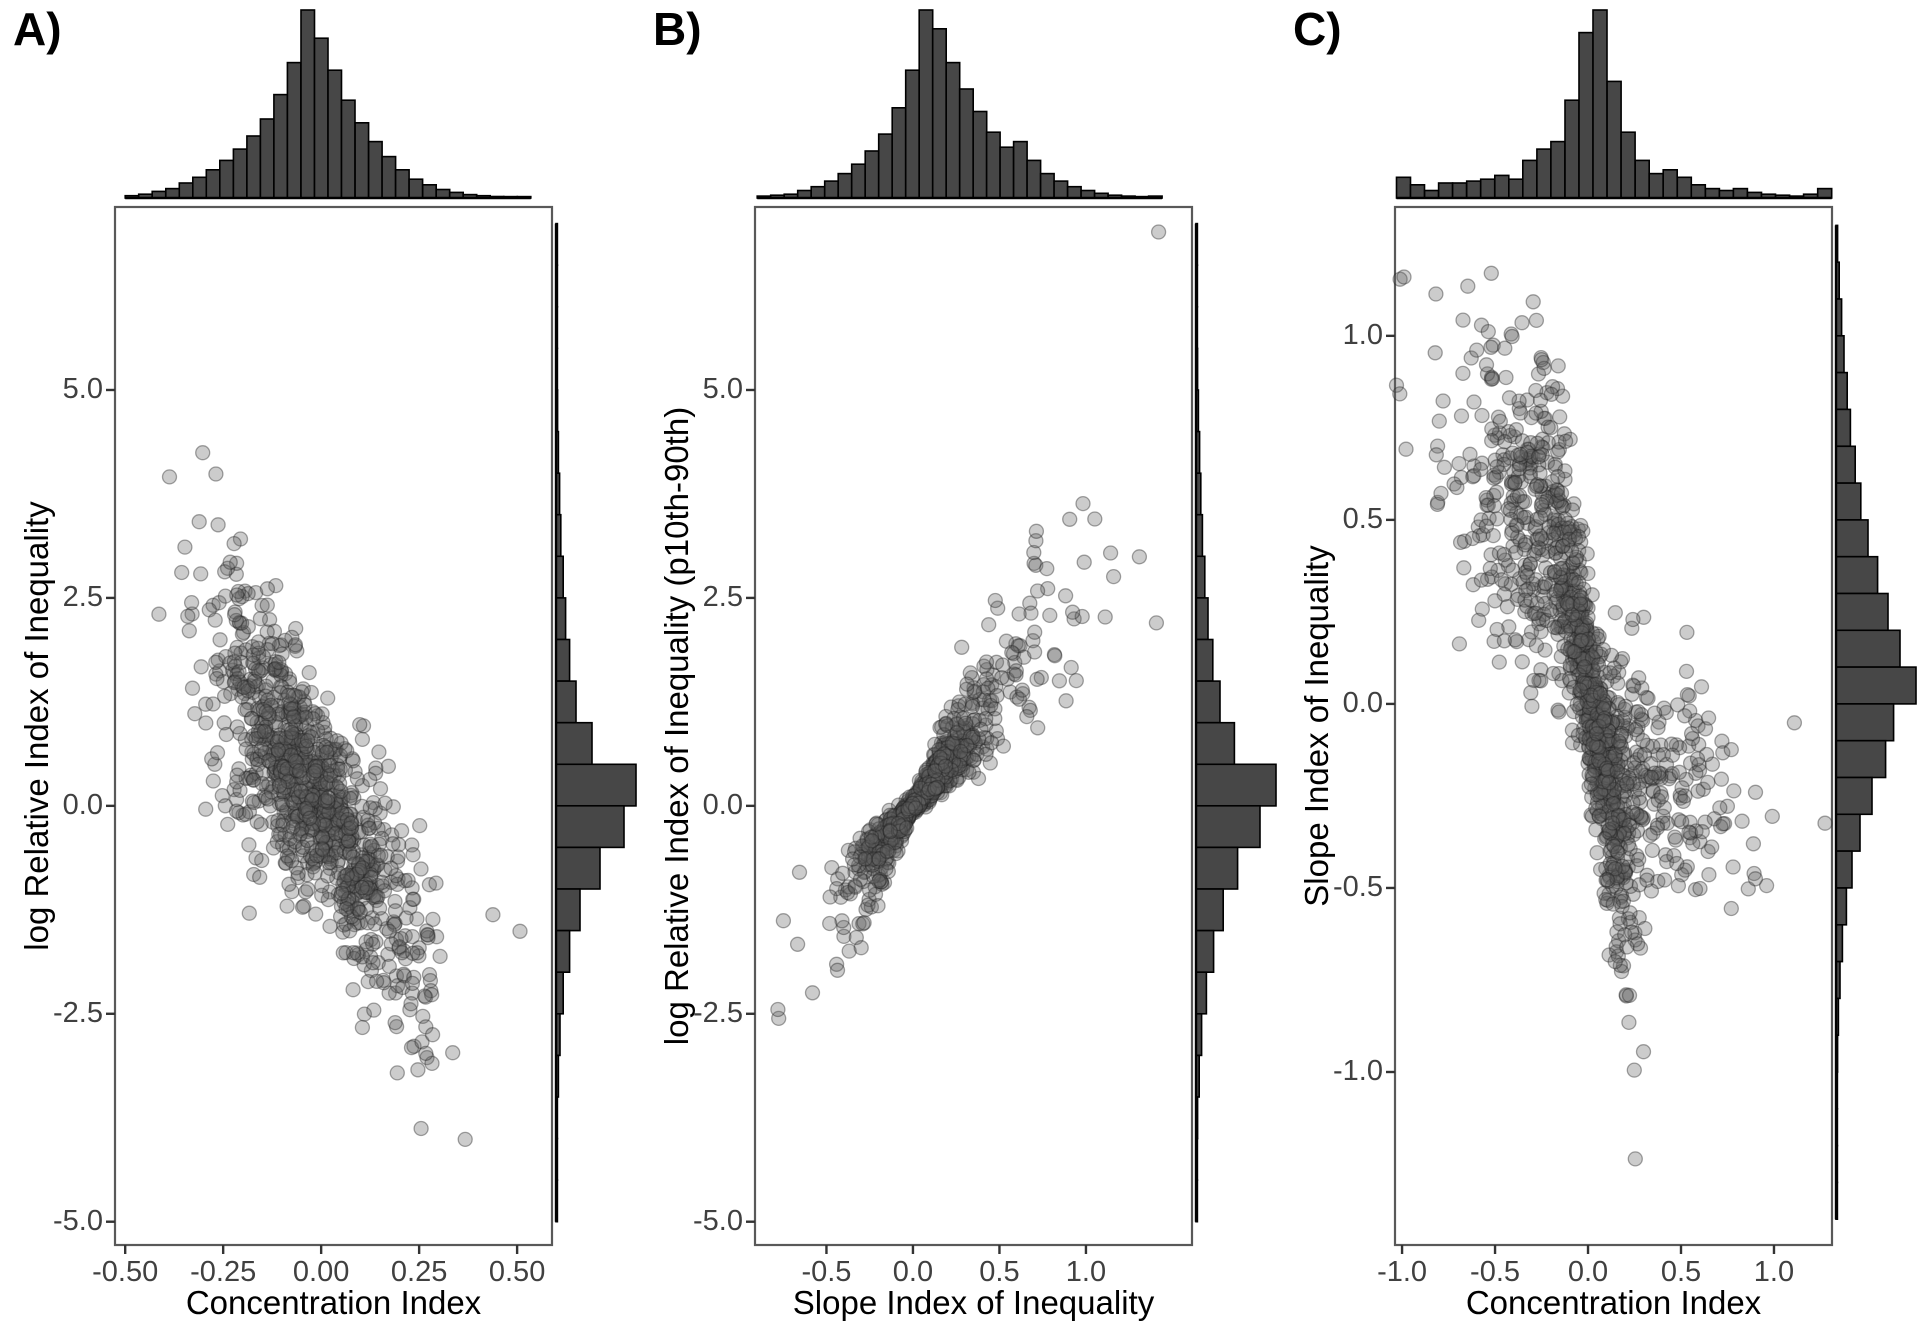 The image size is (1920, 1344). I want to click on y-tick-label: 2.5, so click(82, 596).